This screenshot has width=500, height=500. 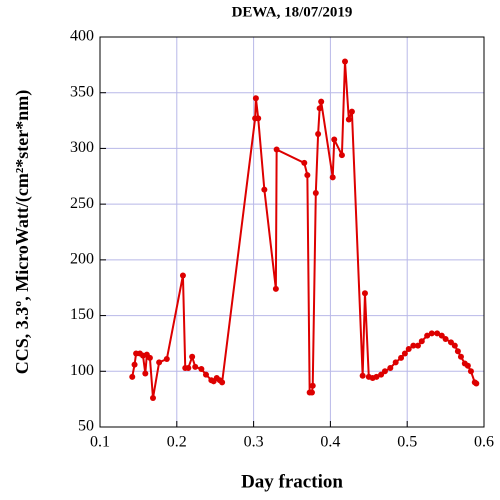 I want to click on y-tick-label: 50, so click(x=86, y=426).